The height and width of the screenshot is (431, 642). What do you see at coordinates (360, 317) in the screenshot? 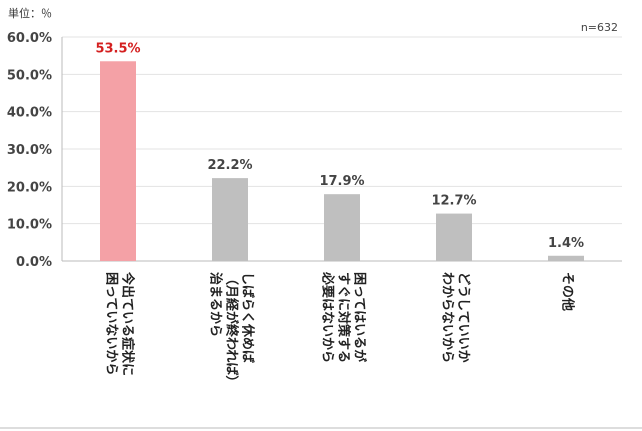
I see `category-label: 困ってはいるが` at bounding box center [360, 317].